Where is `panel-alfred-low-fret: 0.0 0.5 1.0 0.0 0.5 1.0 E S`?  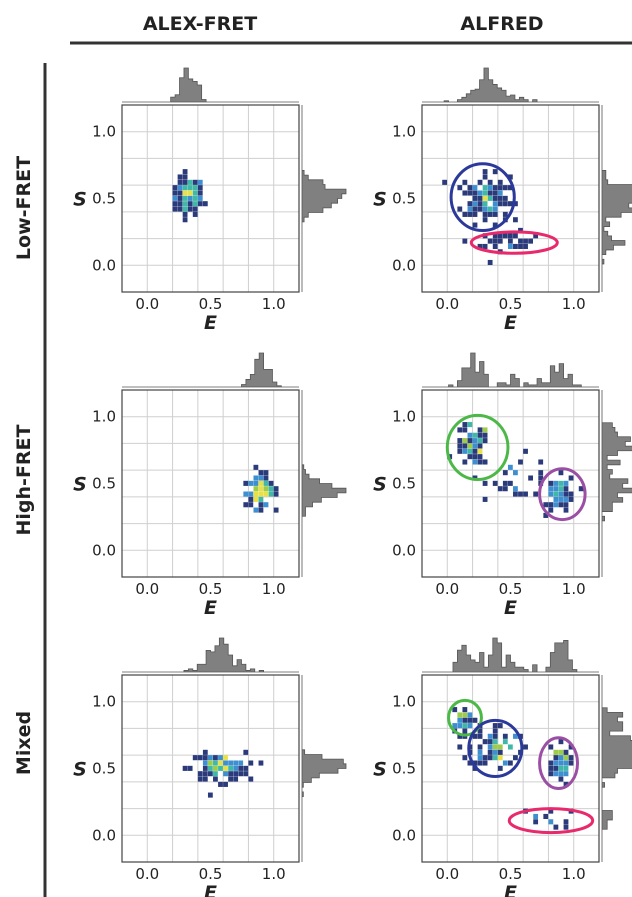 panel-alfred-low-fret: 0.0 0.5 1.0 0.0 0.5 1.0 E S is located at coordinates (502, 200).